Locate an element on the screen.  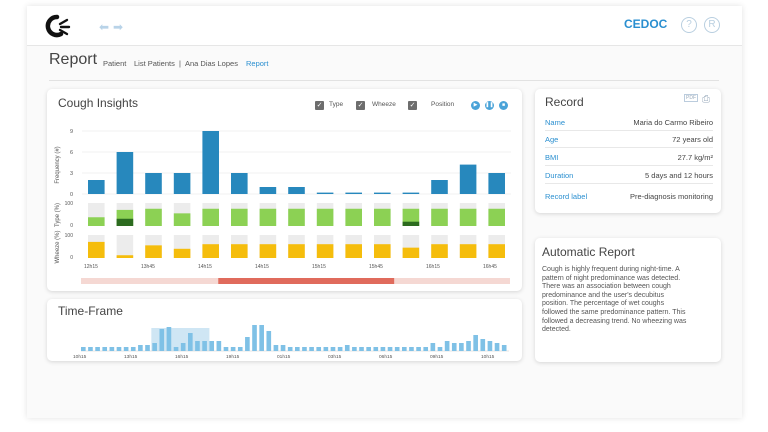
wheeze-axis-label: Wheeze (%) is located at coordinates (58, 246).